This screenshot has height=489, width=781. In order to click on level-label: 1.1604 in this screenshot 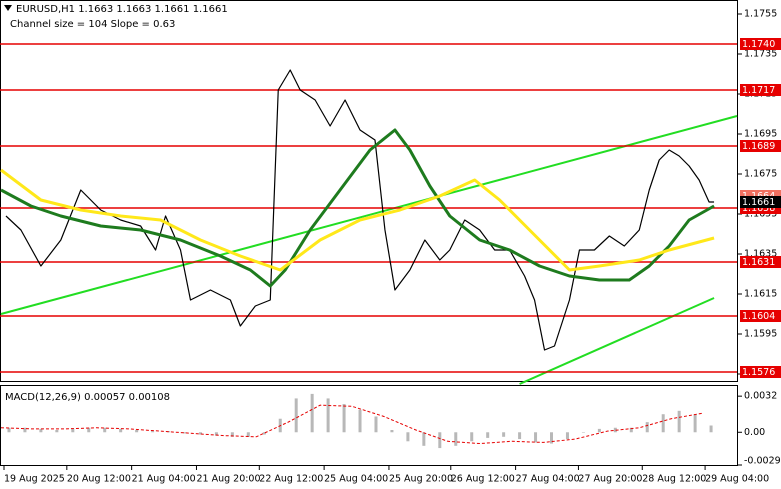, I will do `click(758, 316)`.